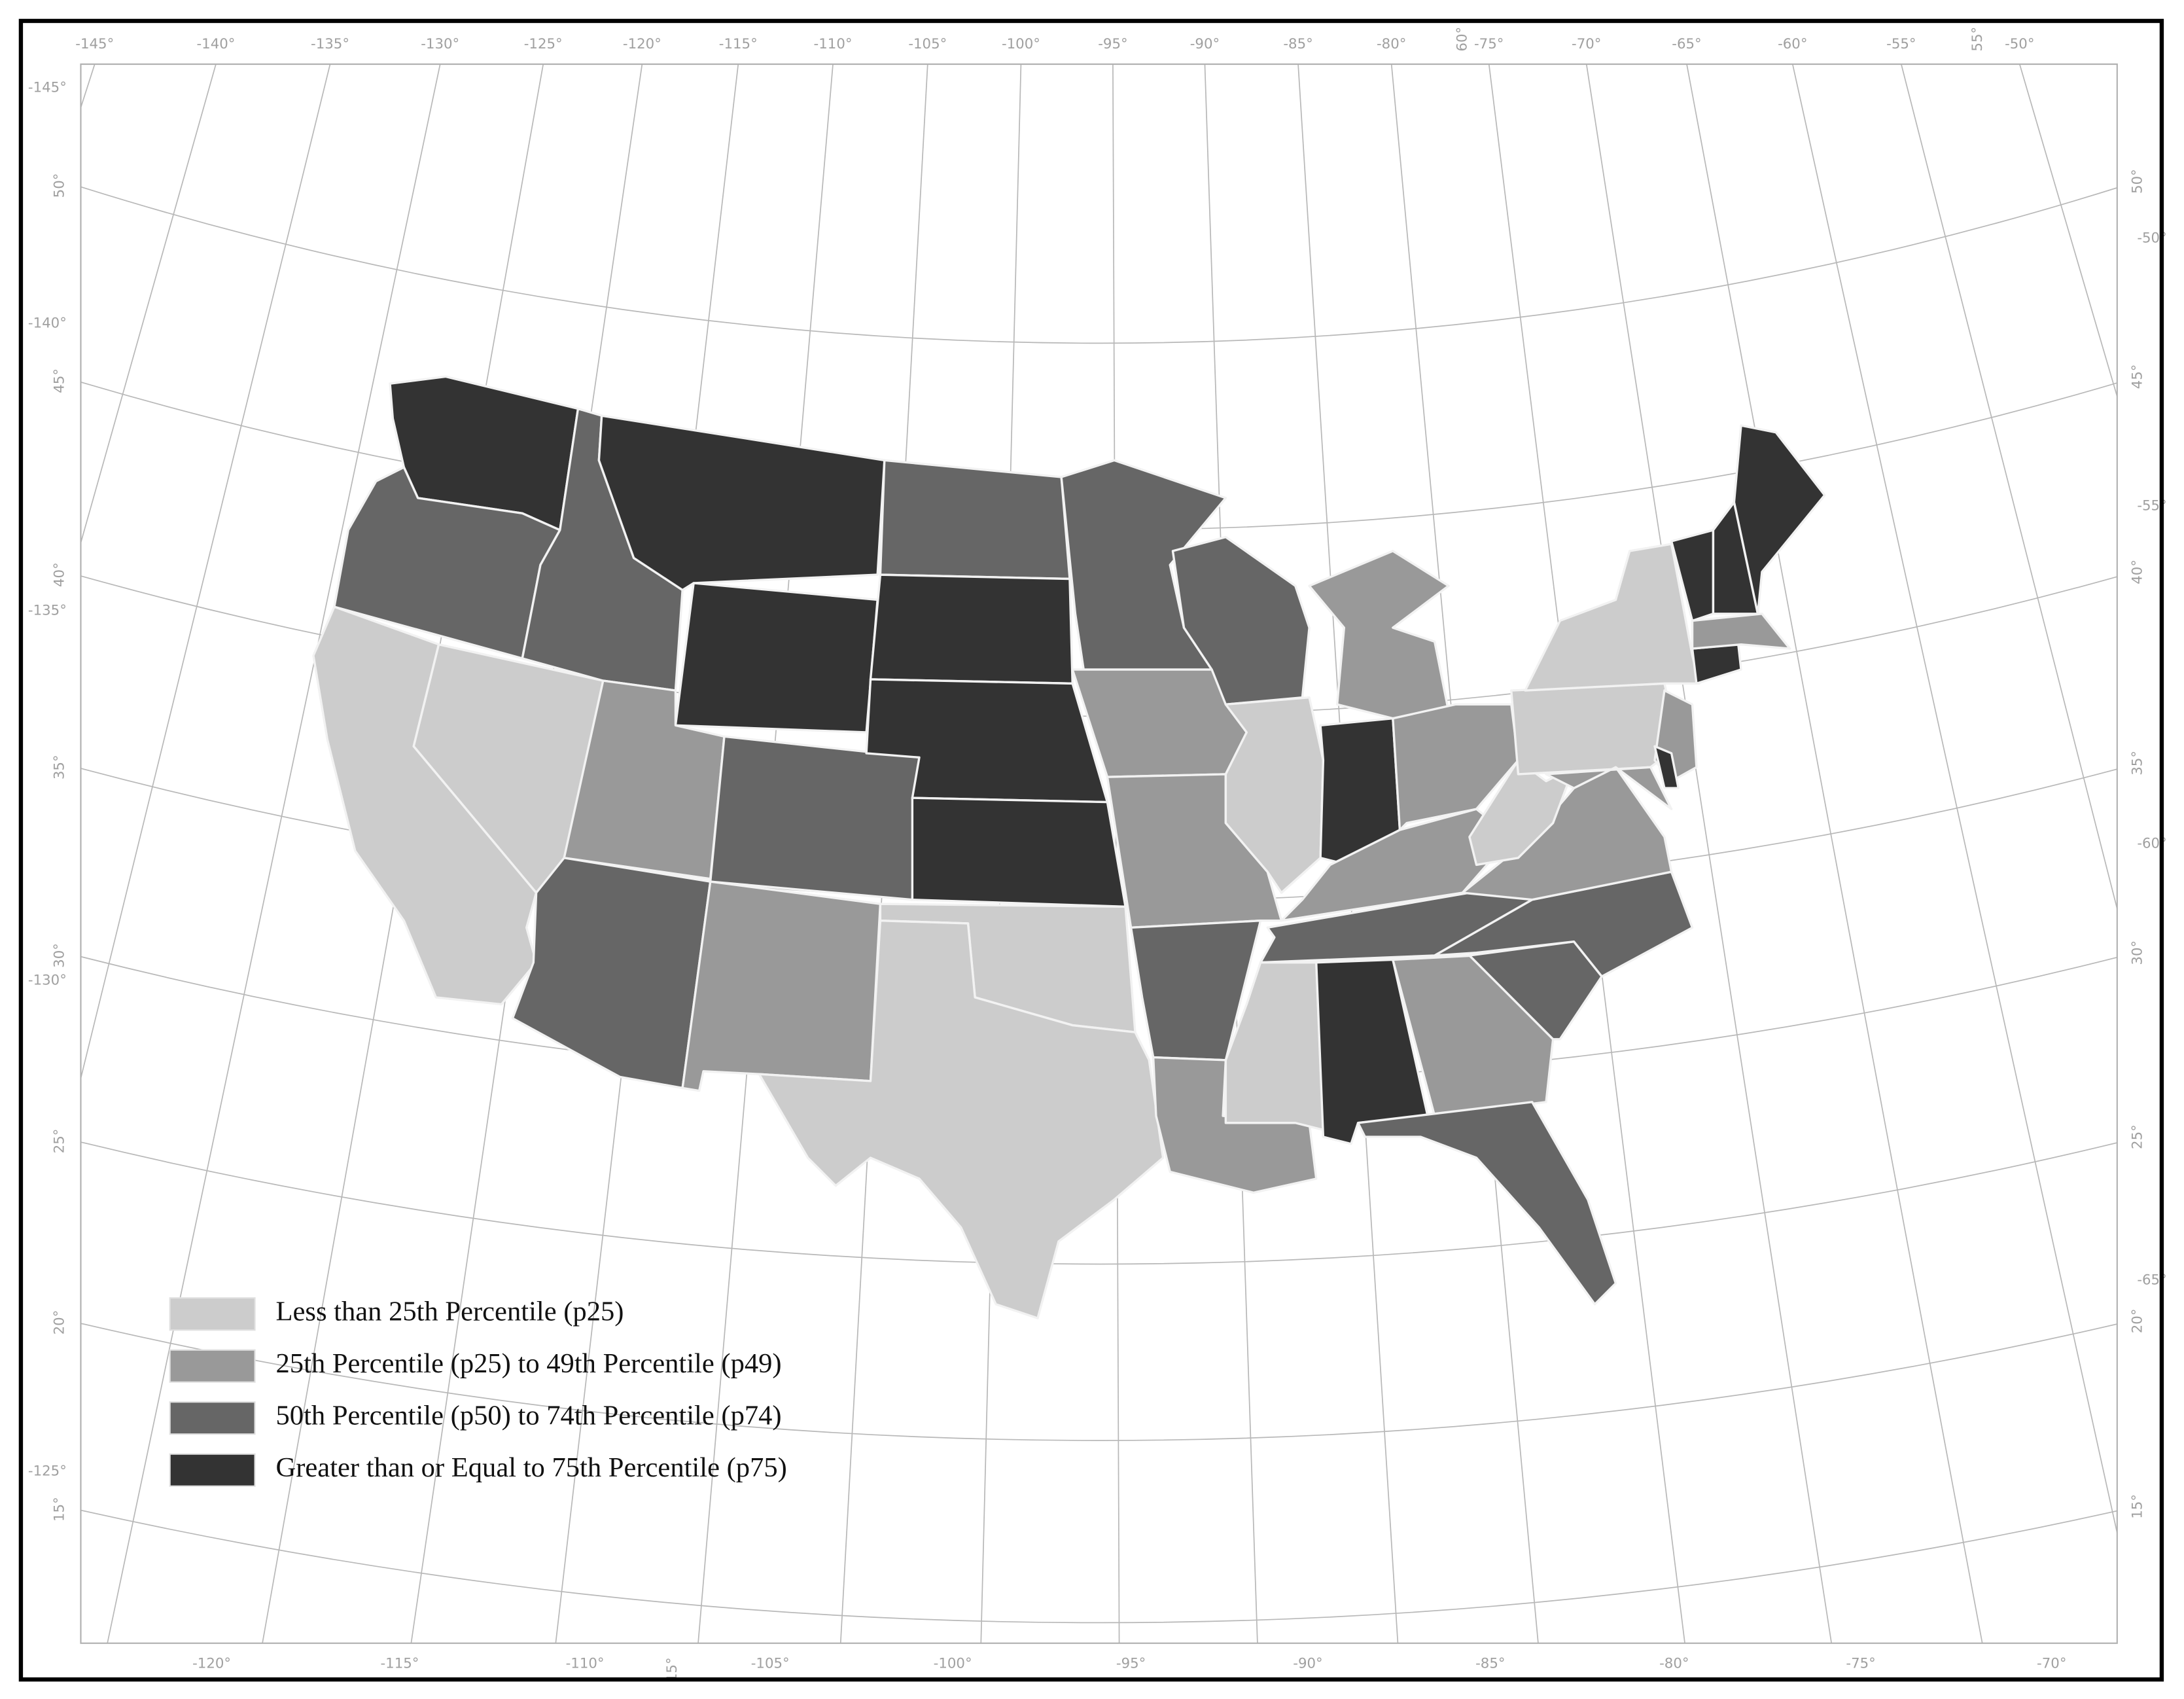 The height and width of the screenshot is (1699, 2184). I want to click on graticule-label: 55°, so click(1977, 39).